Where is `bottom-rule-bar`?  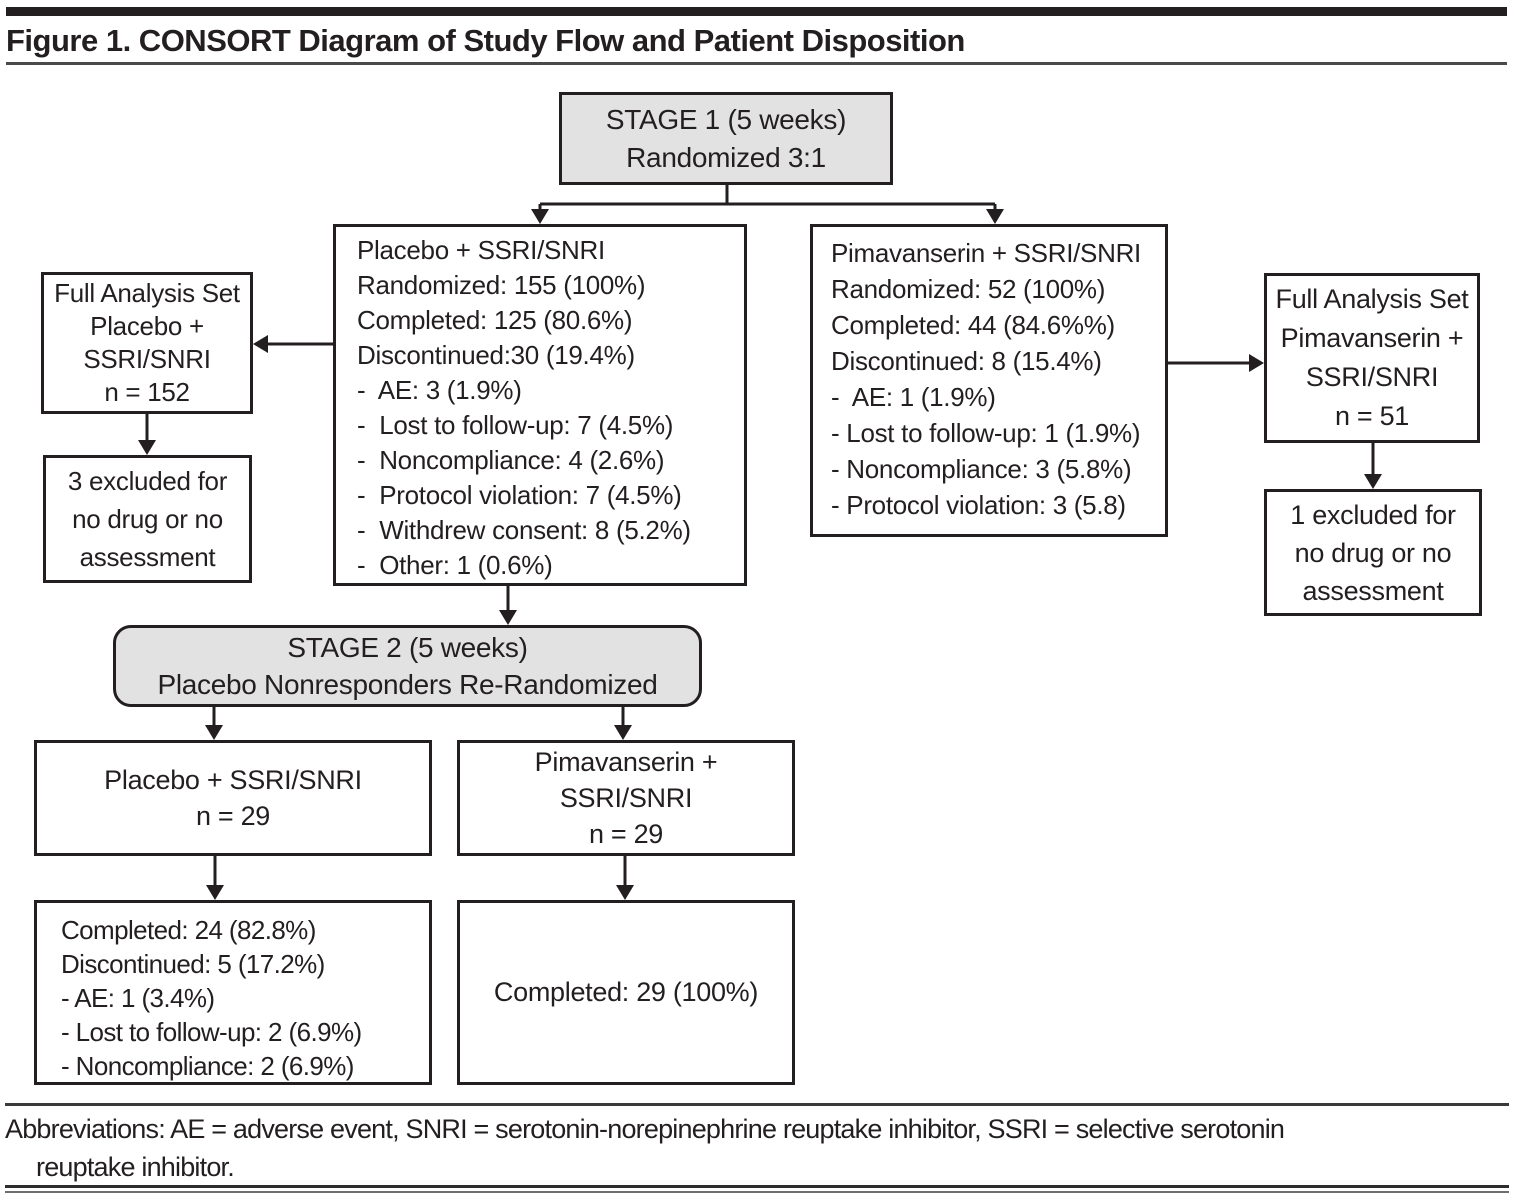
bottom-rule-bar is located at coordinates (757, 1189).